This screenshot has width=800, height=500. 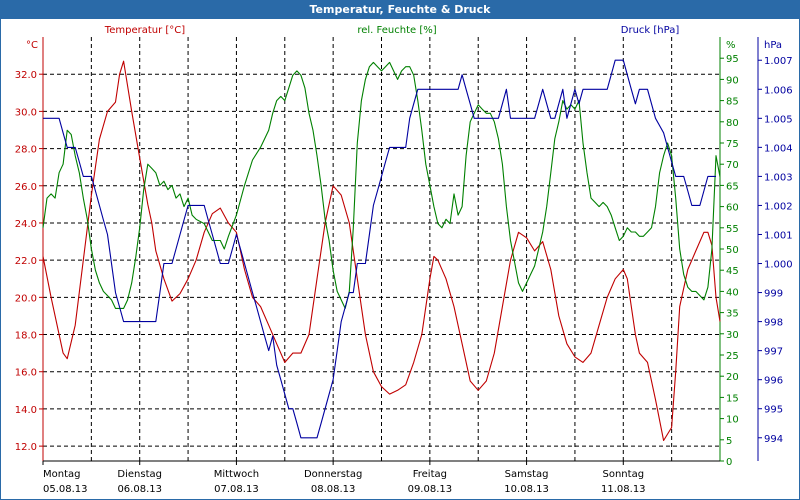 What do you see at coordinates (732, 102) in the screenshot?
I see `humidity-tick-label: 85` at bounding box center [732, 102].